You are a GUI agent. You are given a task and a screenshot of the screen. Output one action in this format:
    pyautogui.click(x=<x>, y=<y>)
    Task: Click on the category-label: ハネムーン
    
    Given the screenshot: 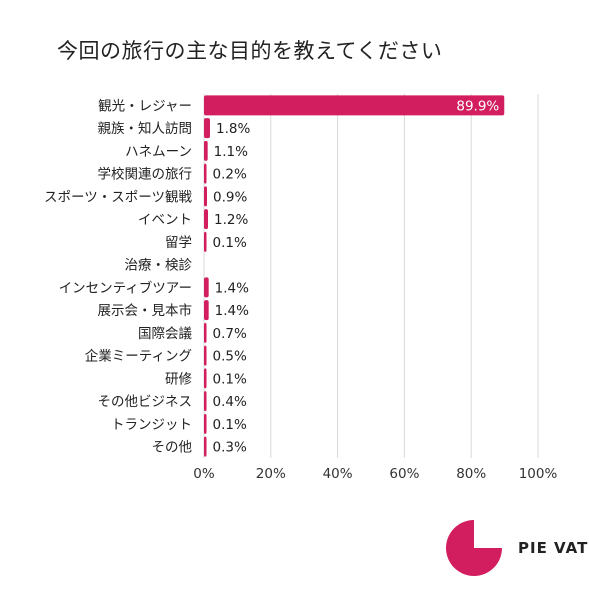 What is the action you would take?
    pyautogui.click(x=158, y=152)
    